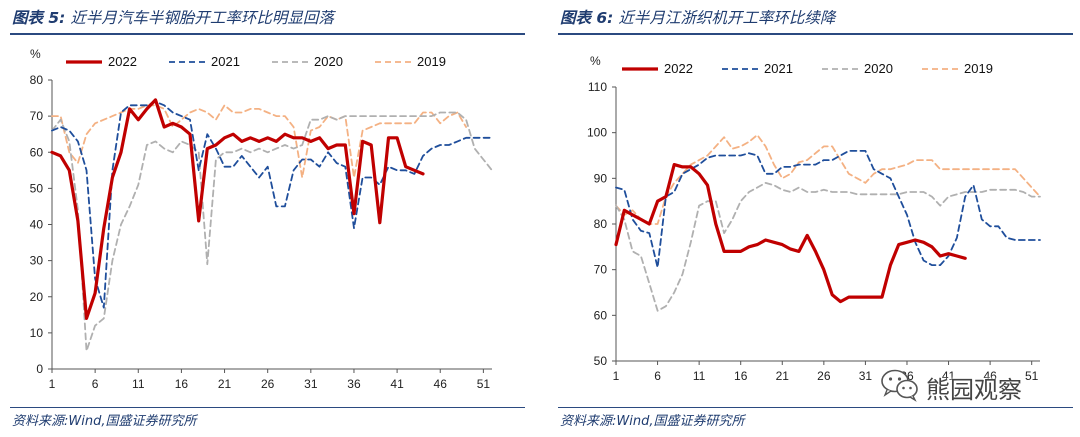  What do you see at coordinates (587, 18) in the screenshot?
I see `chart-title-label: 图表 6:` at bounding box center [587, 18].